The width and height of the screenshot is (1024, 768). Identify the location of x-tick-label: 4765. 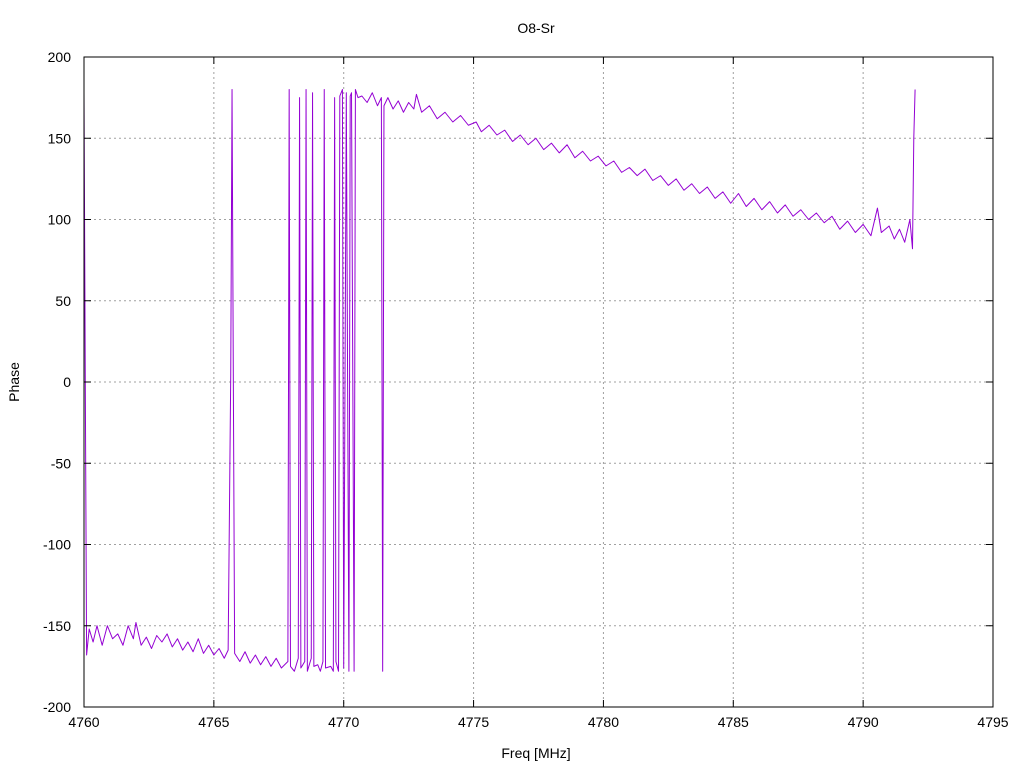
(213, 722).